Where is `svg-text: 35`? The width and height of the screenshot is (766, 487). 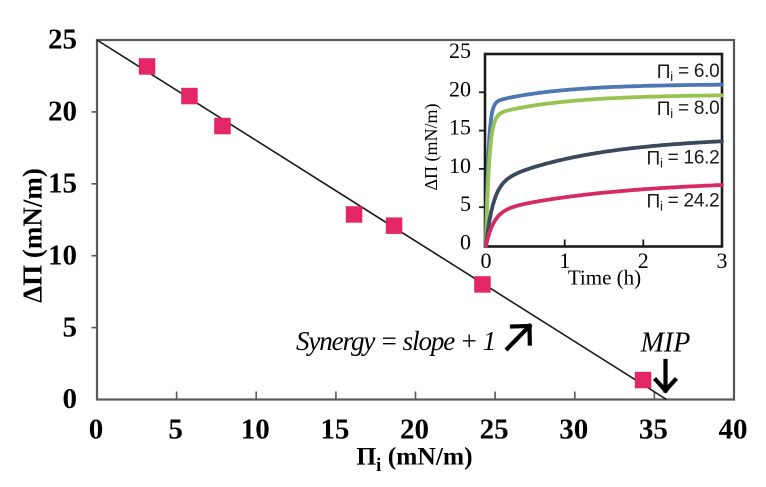 svg-text: 35 is located at coordinates (653, 429).